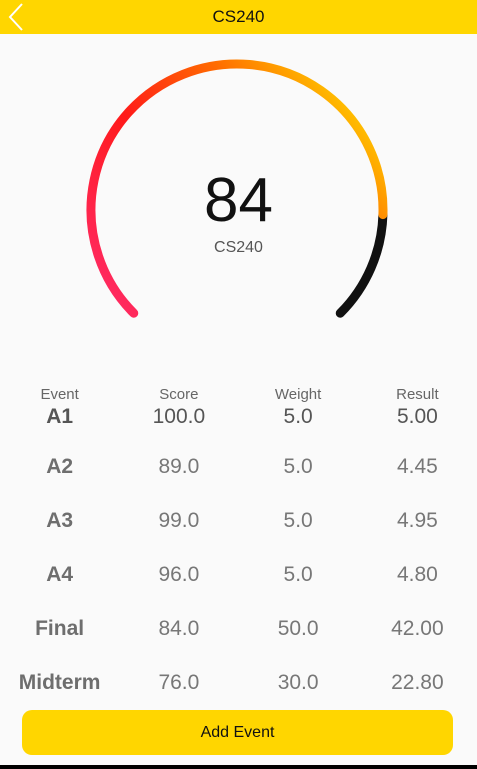 The height and width of the screenshot is (769, 477). Describe the element at coordinates (238, 395) in the screenshot. I see `table-header: Event Score Weight Result` at that location.